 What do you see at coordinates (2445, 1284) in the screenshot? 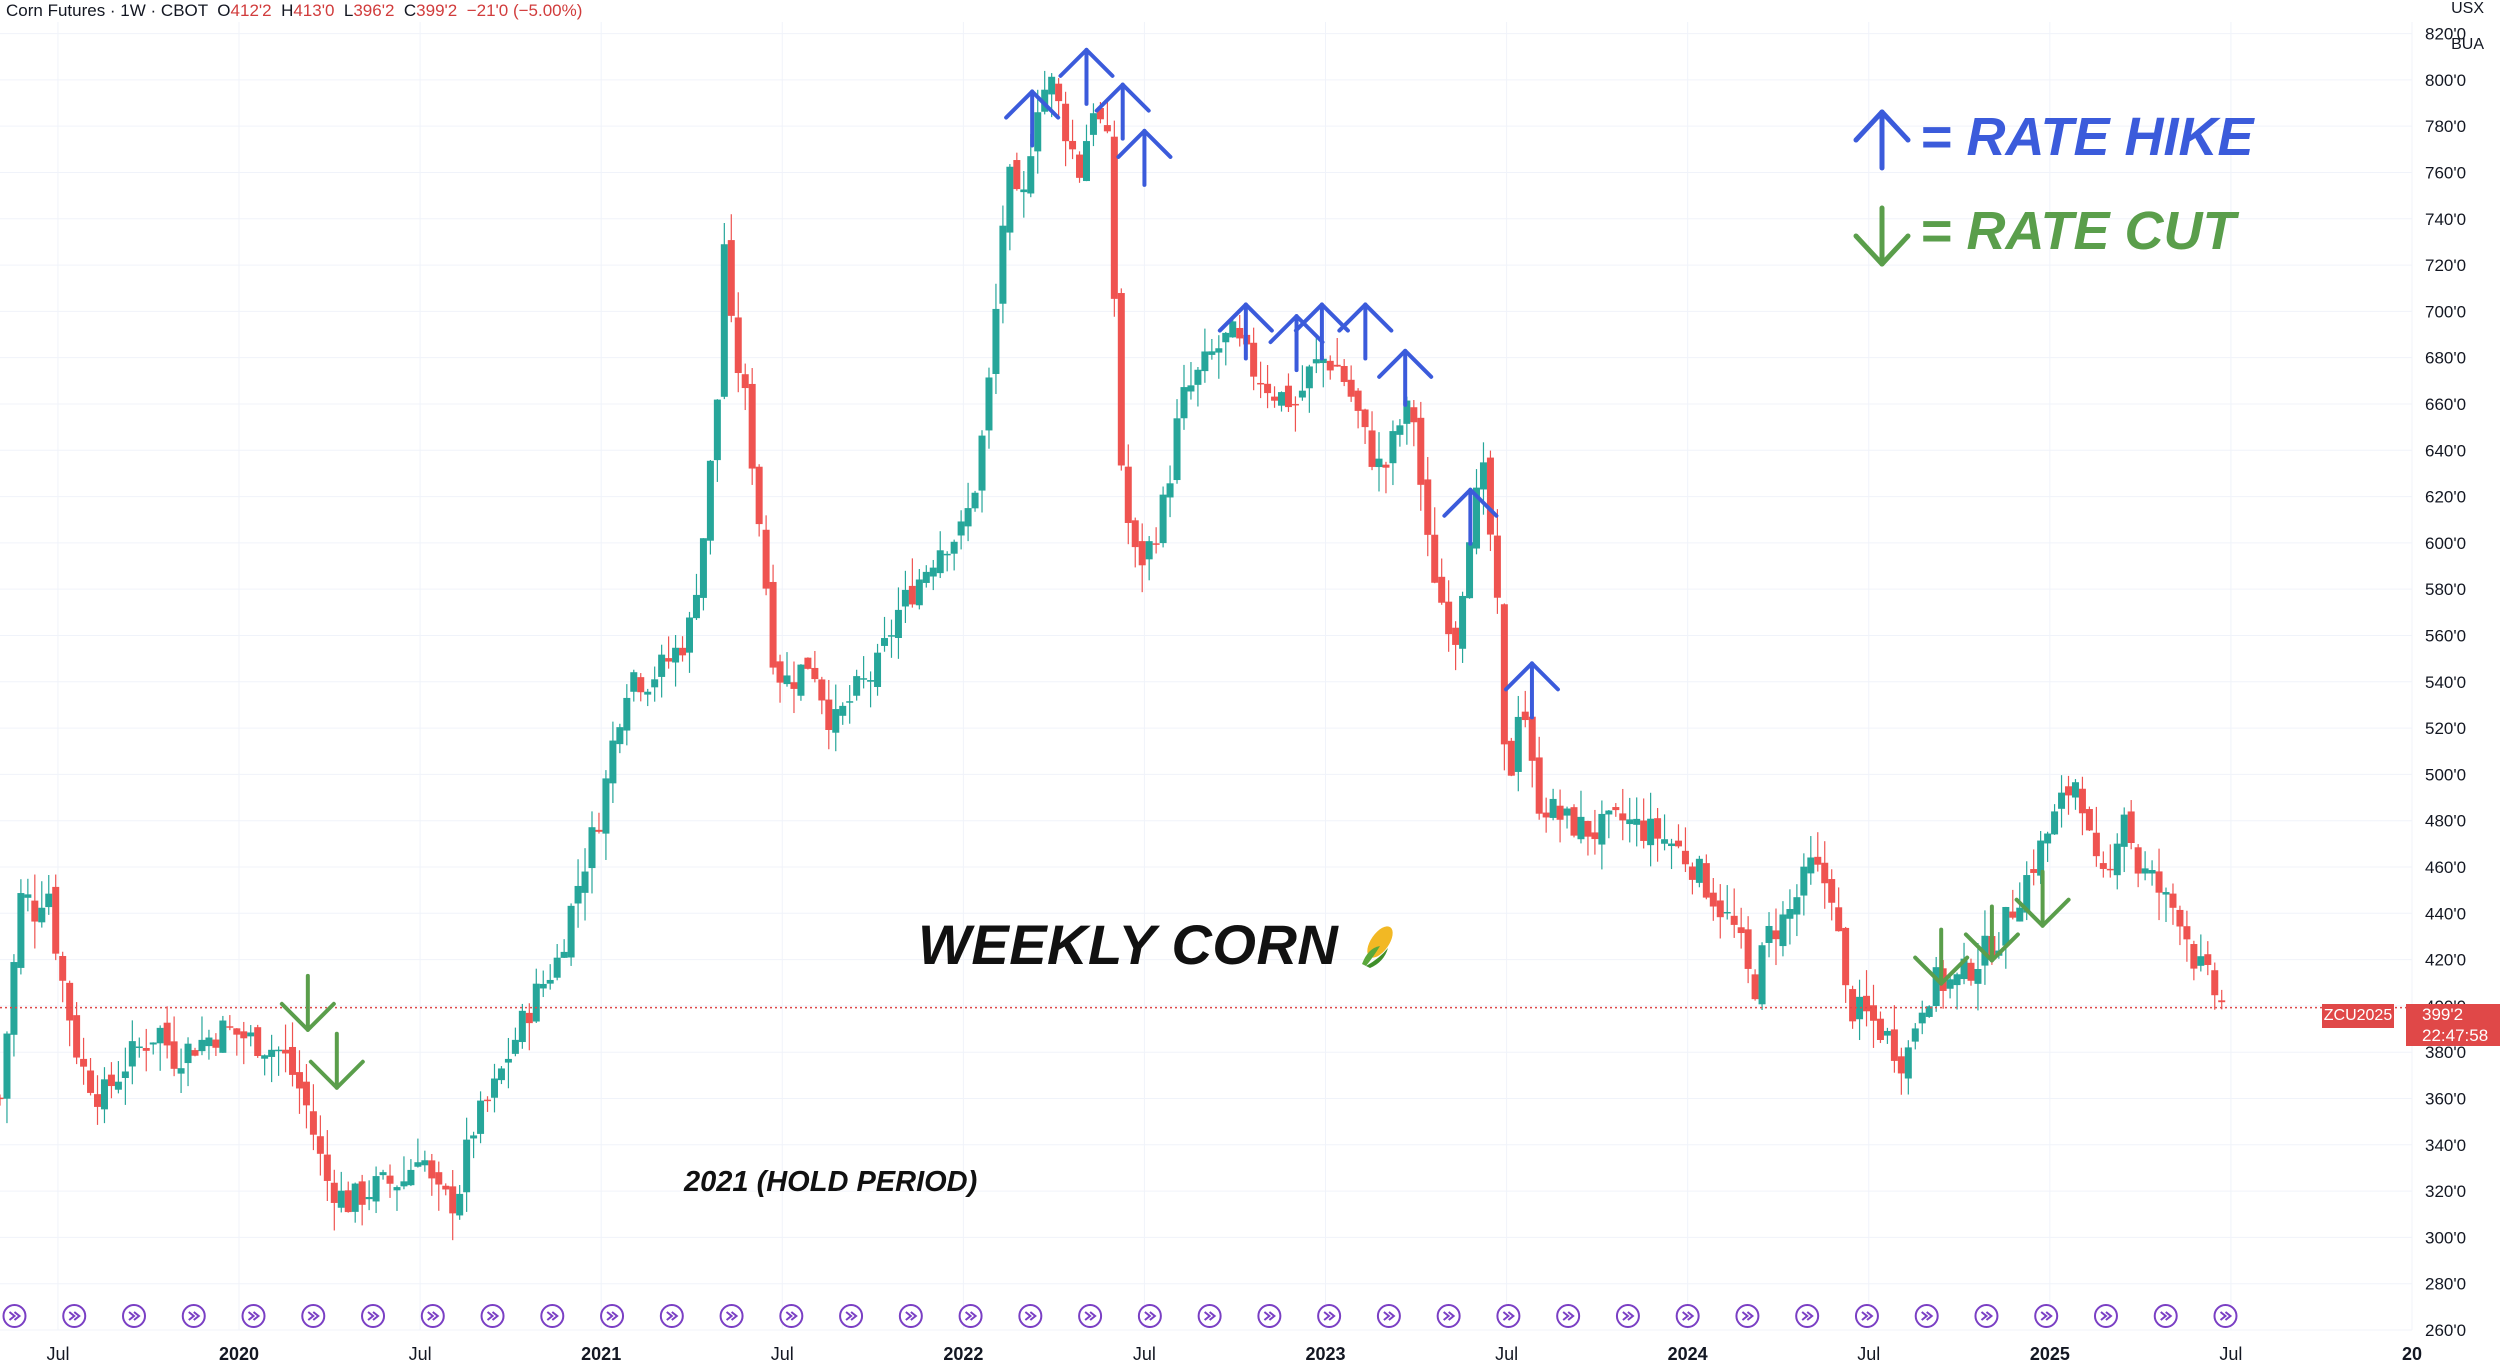
I see `y-tick-label: 280'0` at bounding box center [2445, 1284].